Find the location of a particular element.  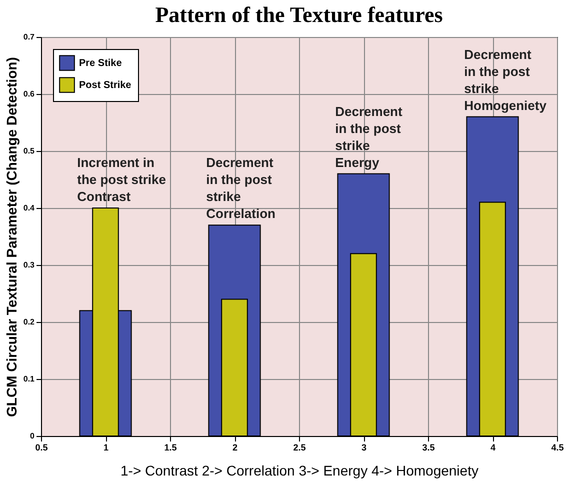

annotation: Increment in the post strike Contrast is located at coordinates (121, 179).